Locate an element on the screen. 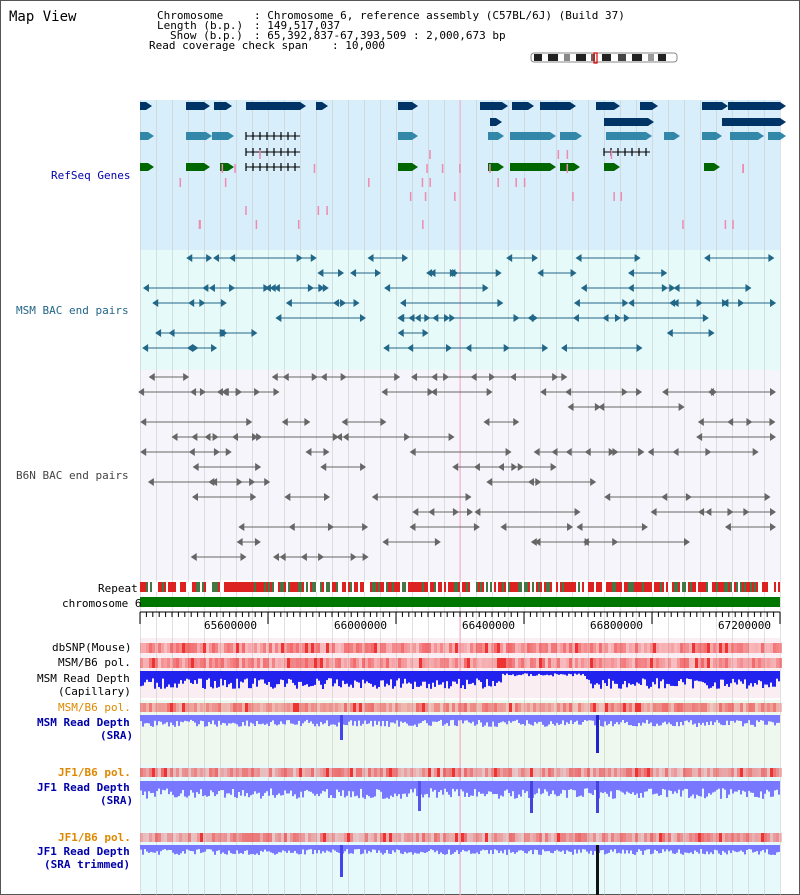 This screenshot has height=895, width=800. jf1-depth-trim-label: JF1 Read Depth is located at coordinates (83, 851).